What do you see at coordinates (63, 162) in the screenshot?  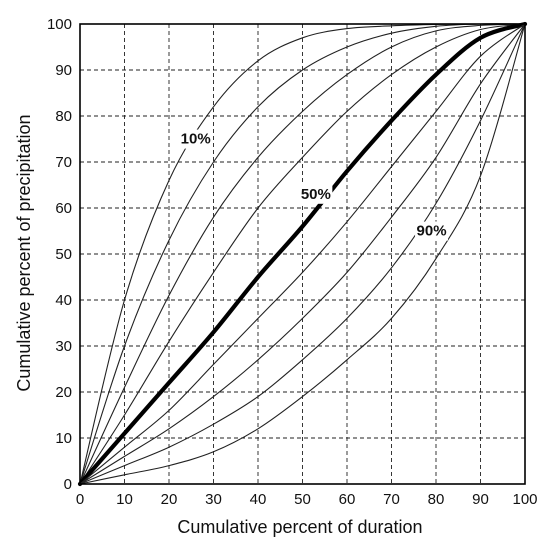 I see `y-tick-label: 70` at bounding box center [63, 162].